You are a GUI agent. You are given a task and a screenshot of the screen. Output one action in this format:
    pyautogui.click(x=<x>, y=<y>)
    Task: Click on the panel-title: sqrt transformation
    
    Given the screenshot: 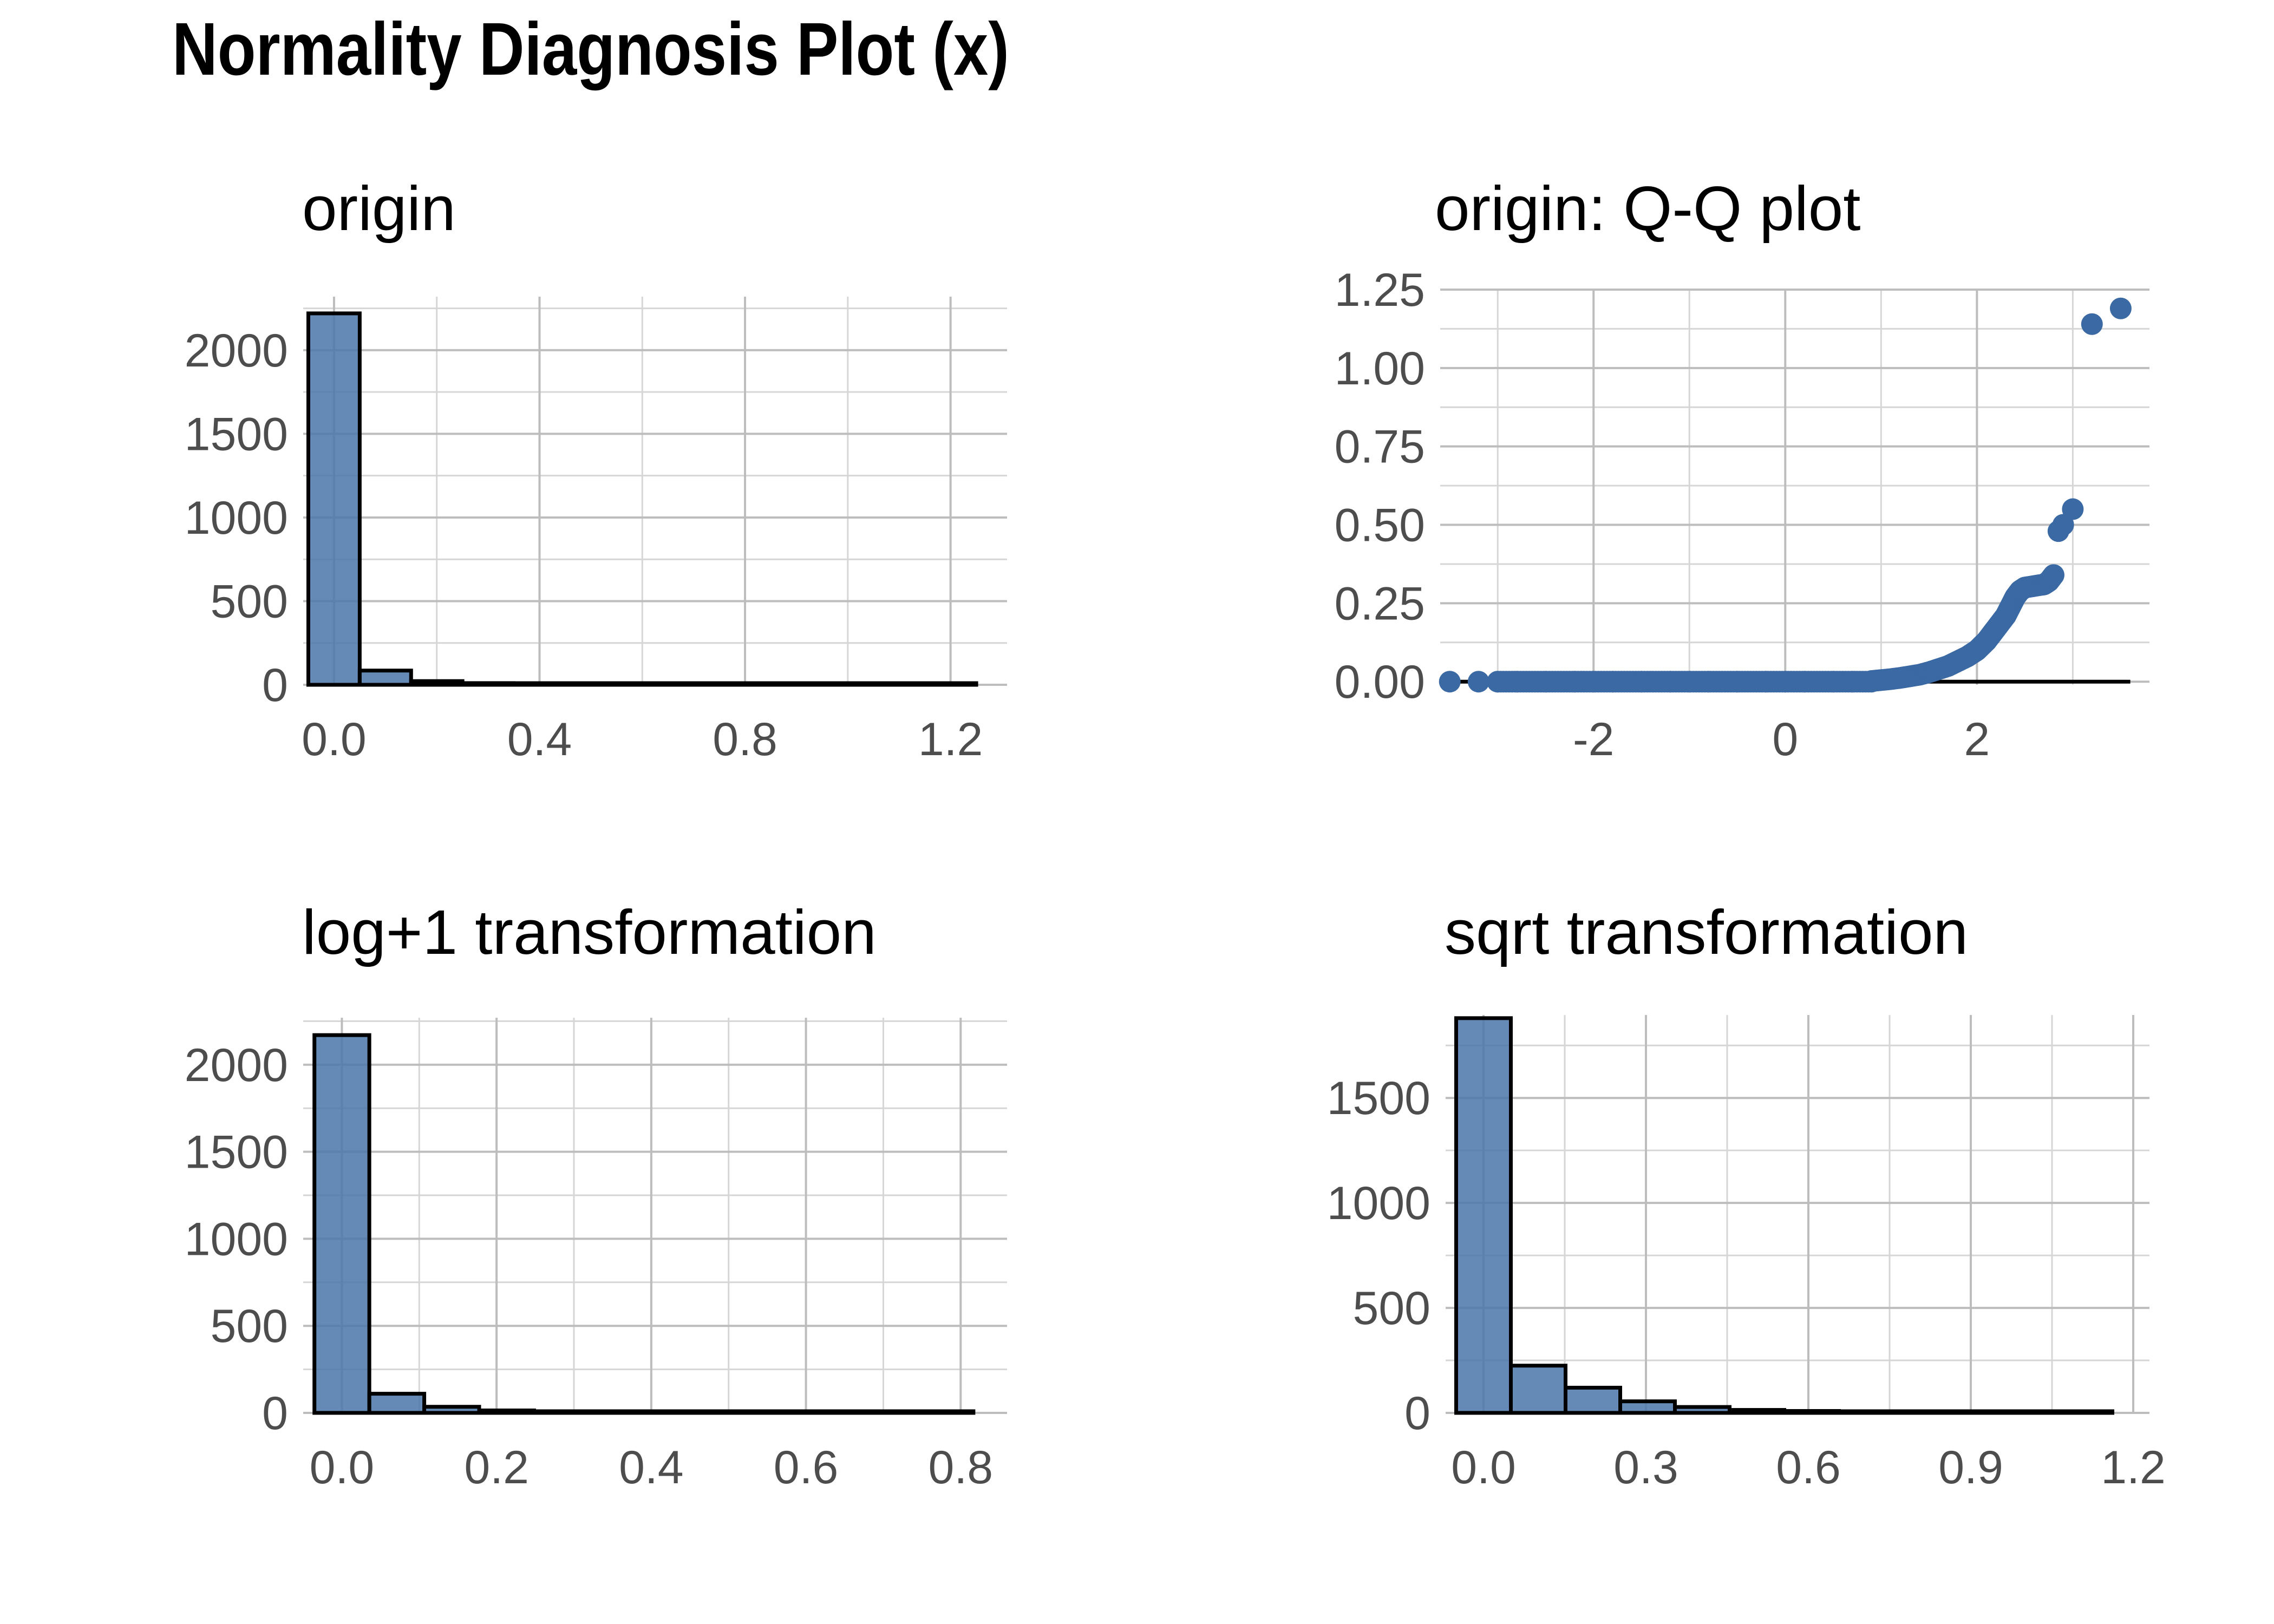 What is the action you would take?
    pyautogui.click(x=1706, y=932)
    